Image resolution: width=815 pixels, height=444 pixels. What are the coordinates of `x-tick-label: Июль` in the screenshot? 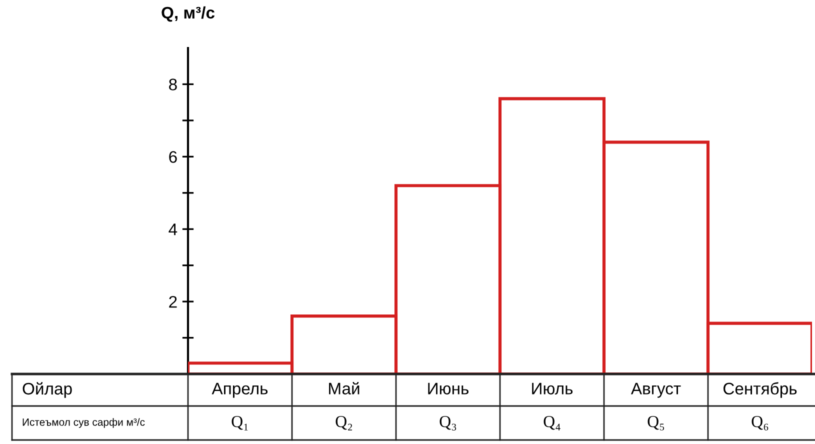 It's located at (552, 388).